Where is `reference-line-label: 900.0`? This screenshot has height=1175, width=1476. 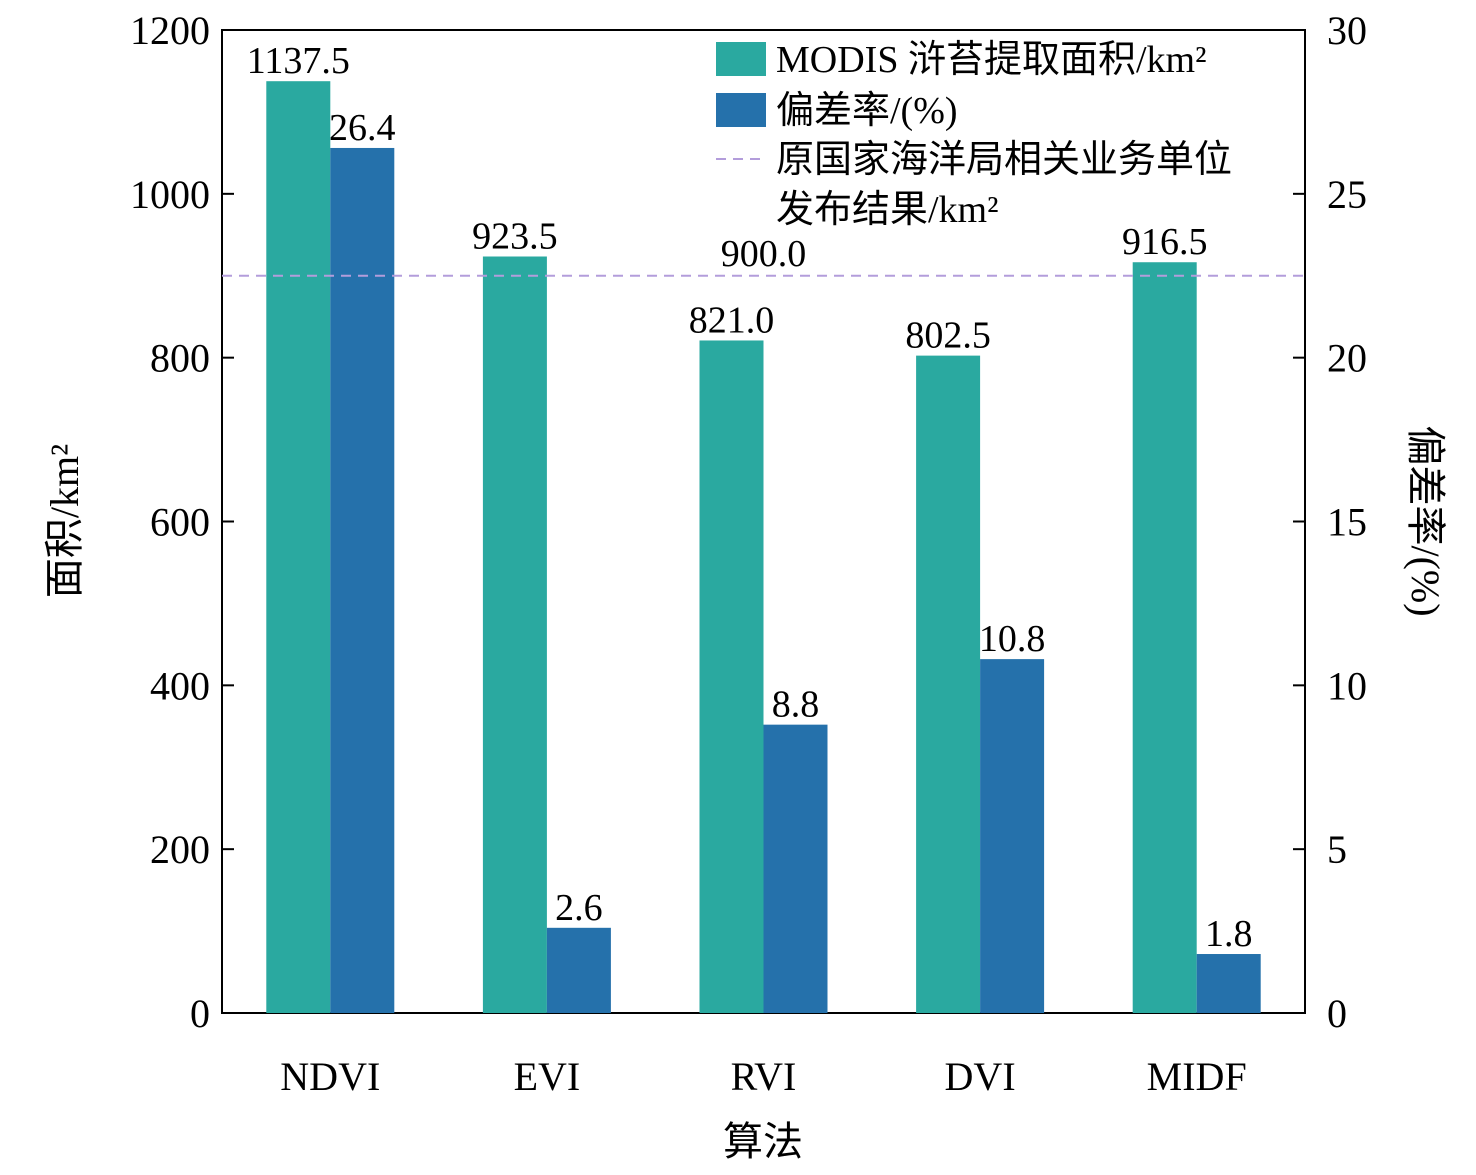
reference-line-label: 900.0 is located at coordinates (764, 254).